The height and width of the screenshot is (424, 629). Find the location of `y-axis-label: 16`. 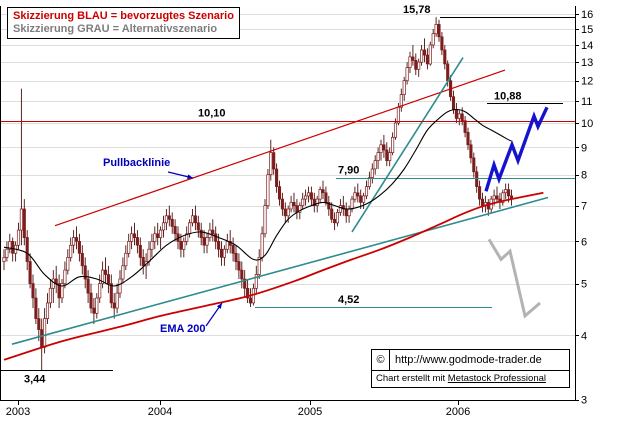

y-axis-label: 16 is located at coordinates (587, 15).